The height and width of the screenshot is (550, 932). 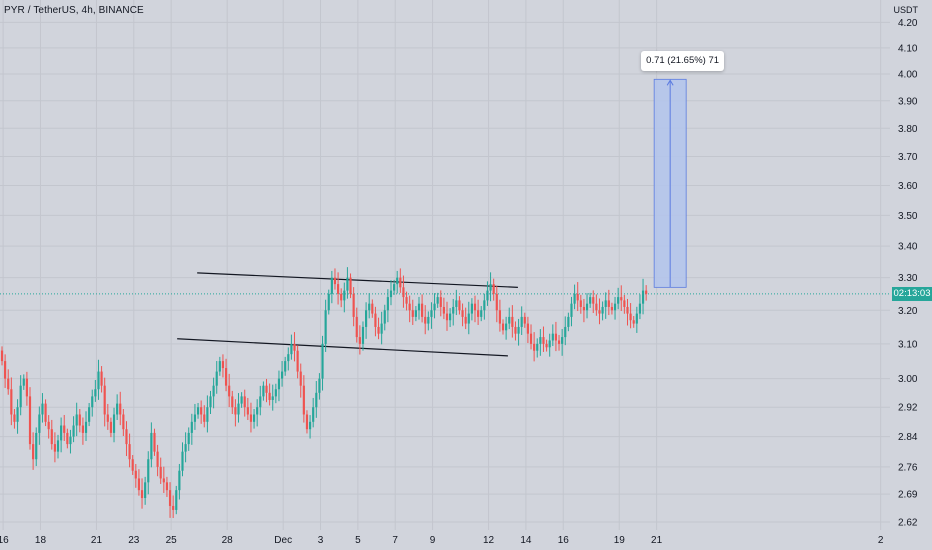 What do you see at coordinates (908, 247) in the screenshot?
I see `price-tick-label: 3.40` at bounding box center [908, 247].